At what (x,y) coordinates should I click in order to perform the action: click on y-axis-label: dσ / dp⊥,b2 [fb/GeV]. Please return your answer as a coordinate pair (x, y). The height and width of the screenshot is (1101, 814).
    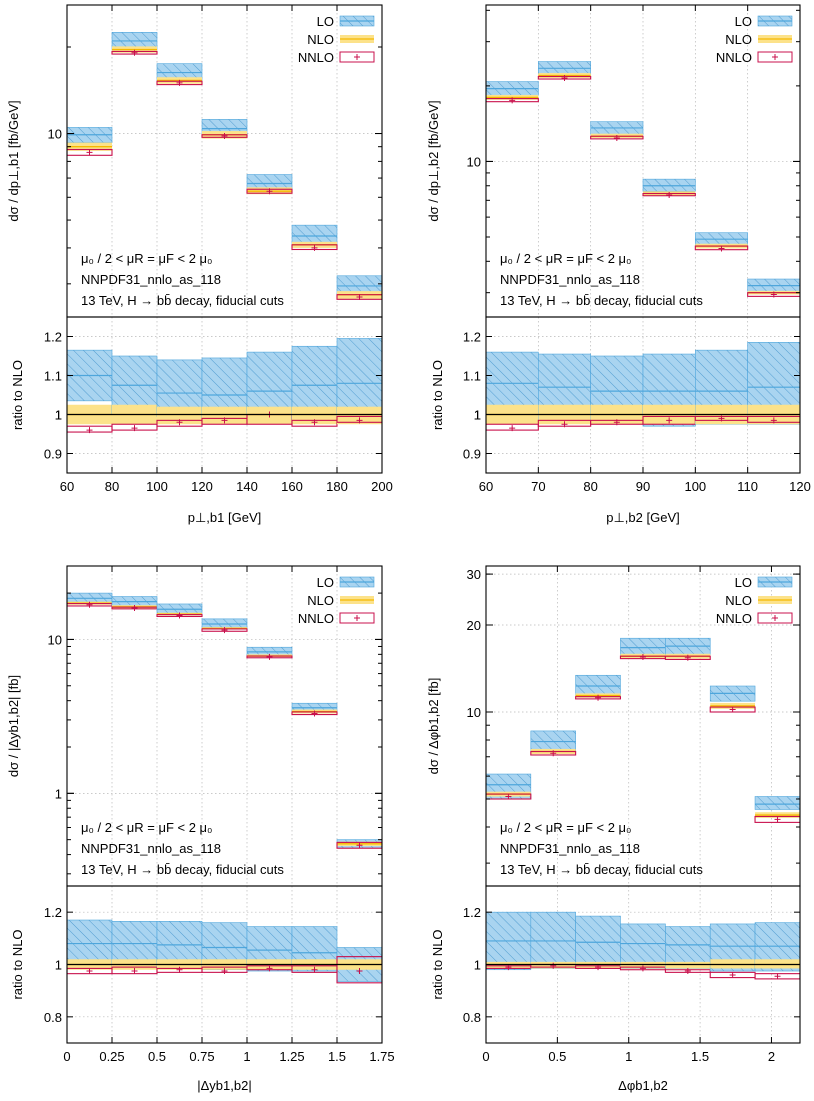
    Looking at the image, I should click on (433, 160).